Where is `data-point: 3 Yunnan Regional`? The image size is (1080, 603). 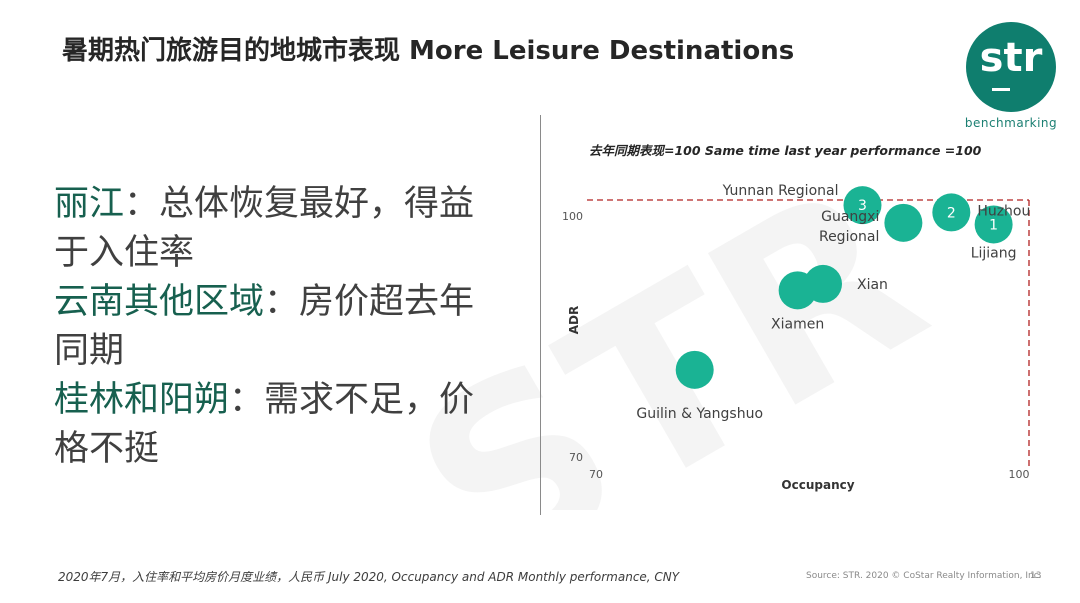 data-point: 3 Yunnan Regional is located at coordinates (802, 204).